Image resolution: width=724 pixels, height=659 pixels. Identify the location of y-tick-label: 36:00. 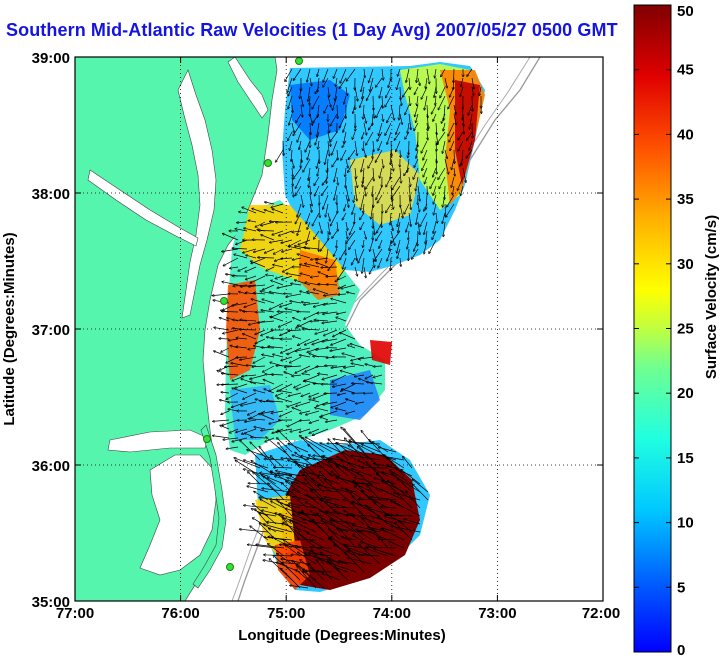
(51, 466).